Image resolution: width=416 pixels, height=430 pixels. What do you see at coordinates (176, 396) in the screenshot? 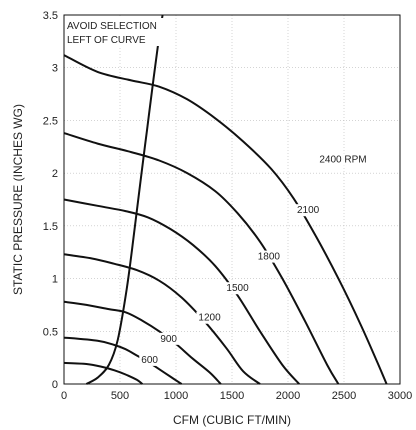
I see `x-tick-label: 1000` at bounding box center [176, 396].